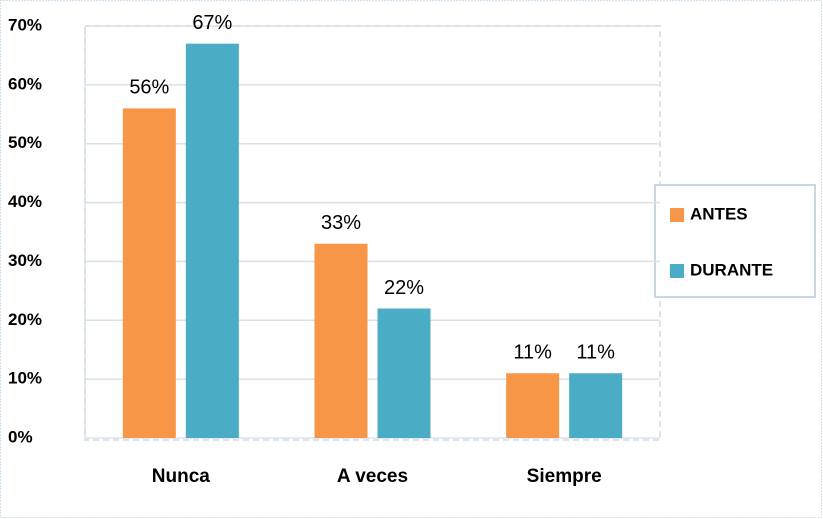 Image resolution: width=823 pixels, height=519 pixels. I want to click on x-tick-label: A veces, so click(372, 476).